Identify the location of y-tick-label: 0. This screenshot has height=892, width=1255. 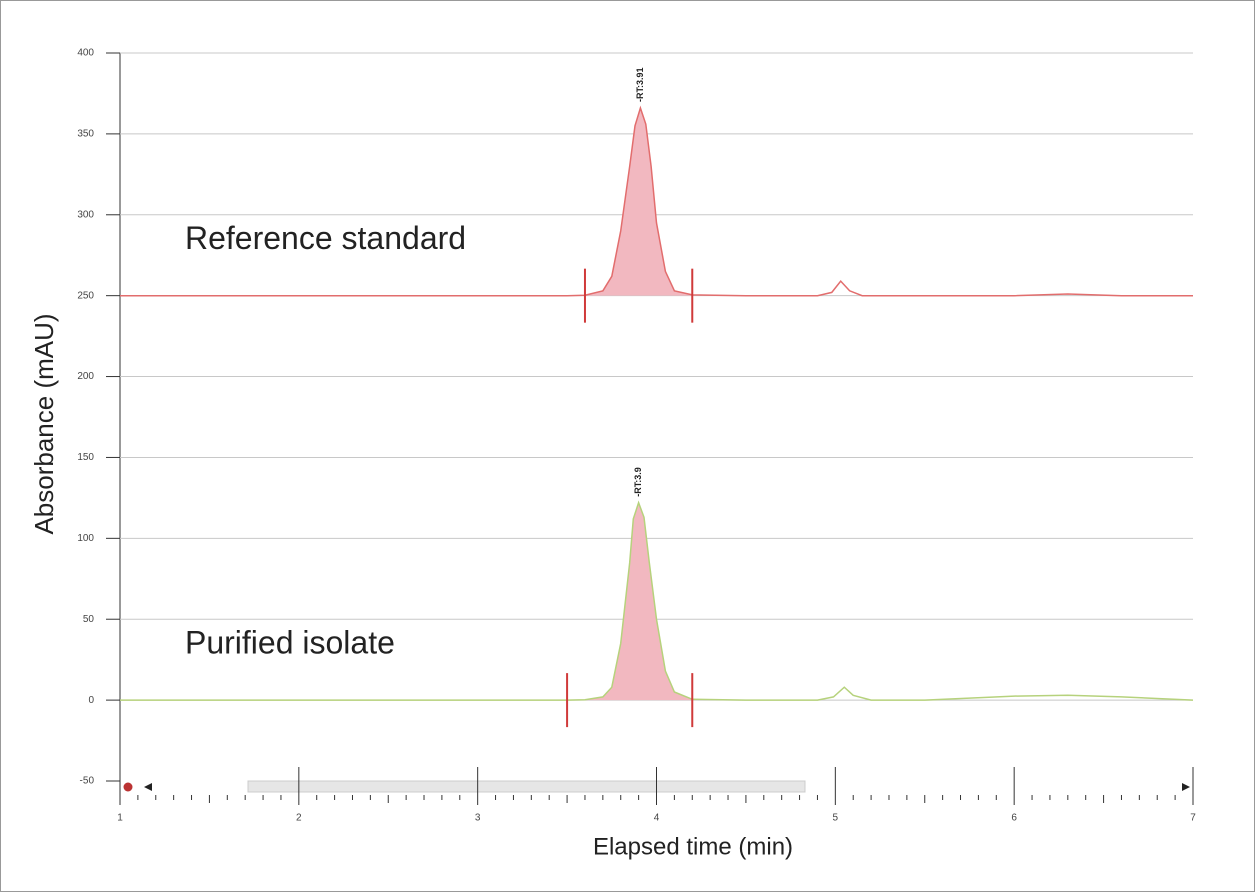
(91, 700).